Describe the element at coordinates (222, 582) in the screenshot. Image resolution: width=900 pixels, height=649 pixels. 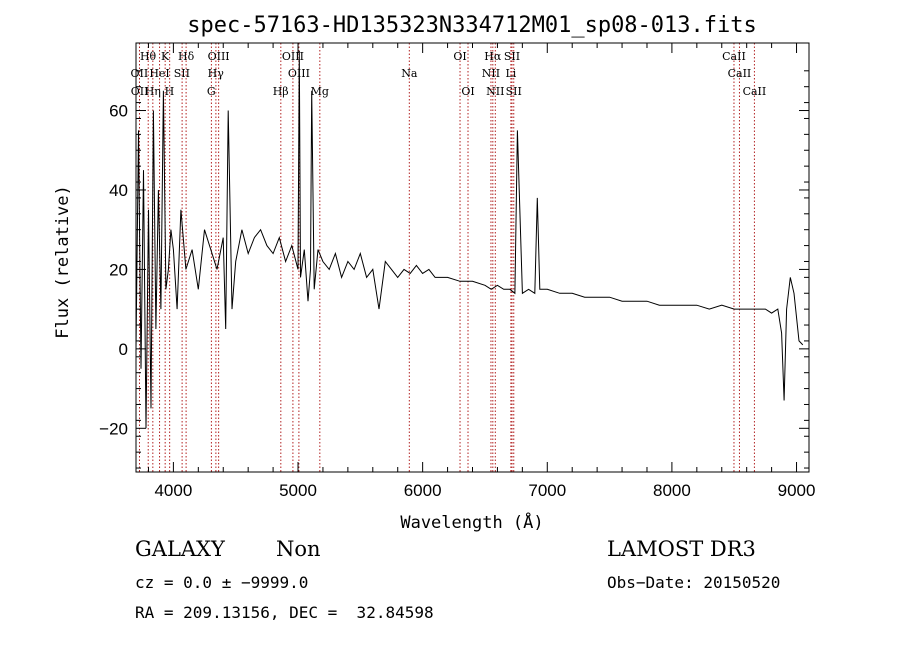
I see `cz-readout: cz = 0.0 ± −9999.0` at that location.